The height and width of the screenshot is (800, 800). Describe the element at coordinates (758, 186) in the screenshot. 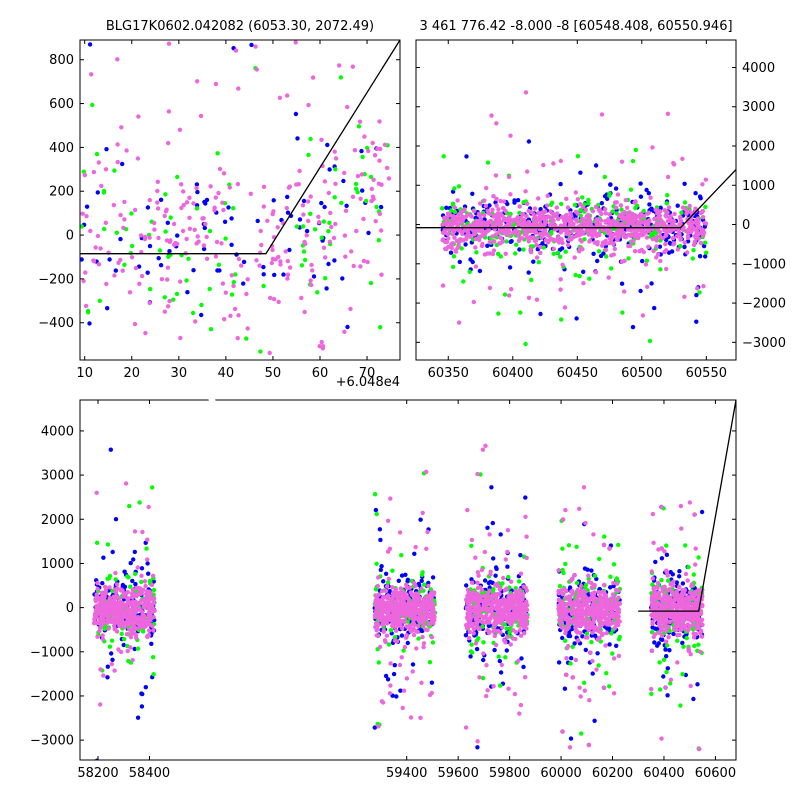

I see `y-tick-label: 1000` at that location.